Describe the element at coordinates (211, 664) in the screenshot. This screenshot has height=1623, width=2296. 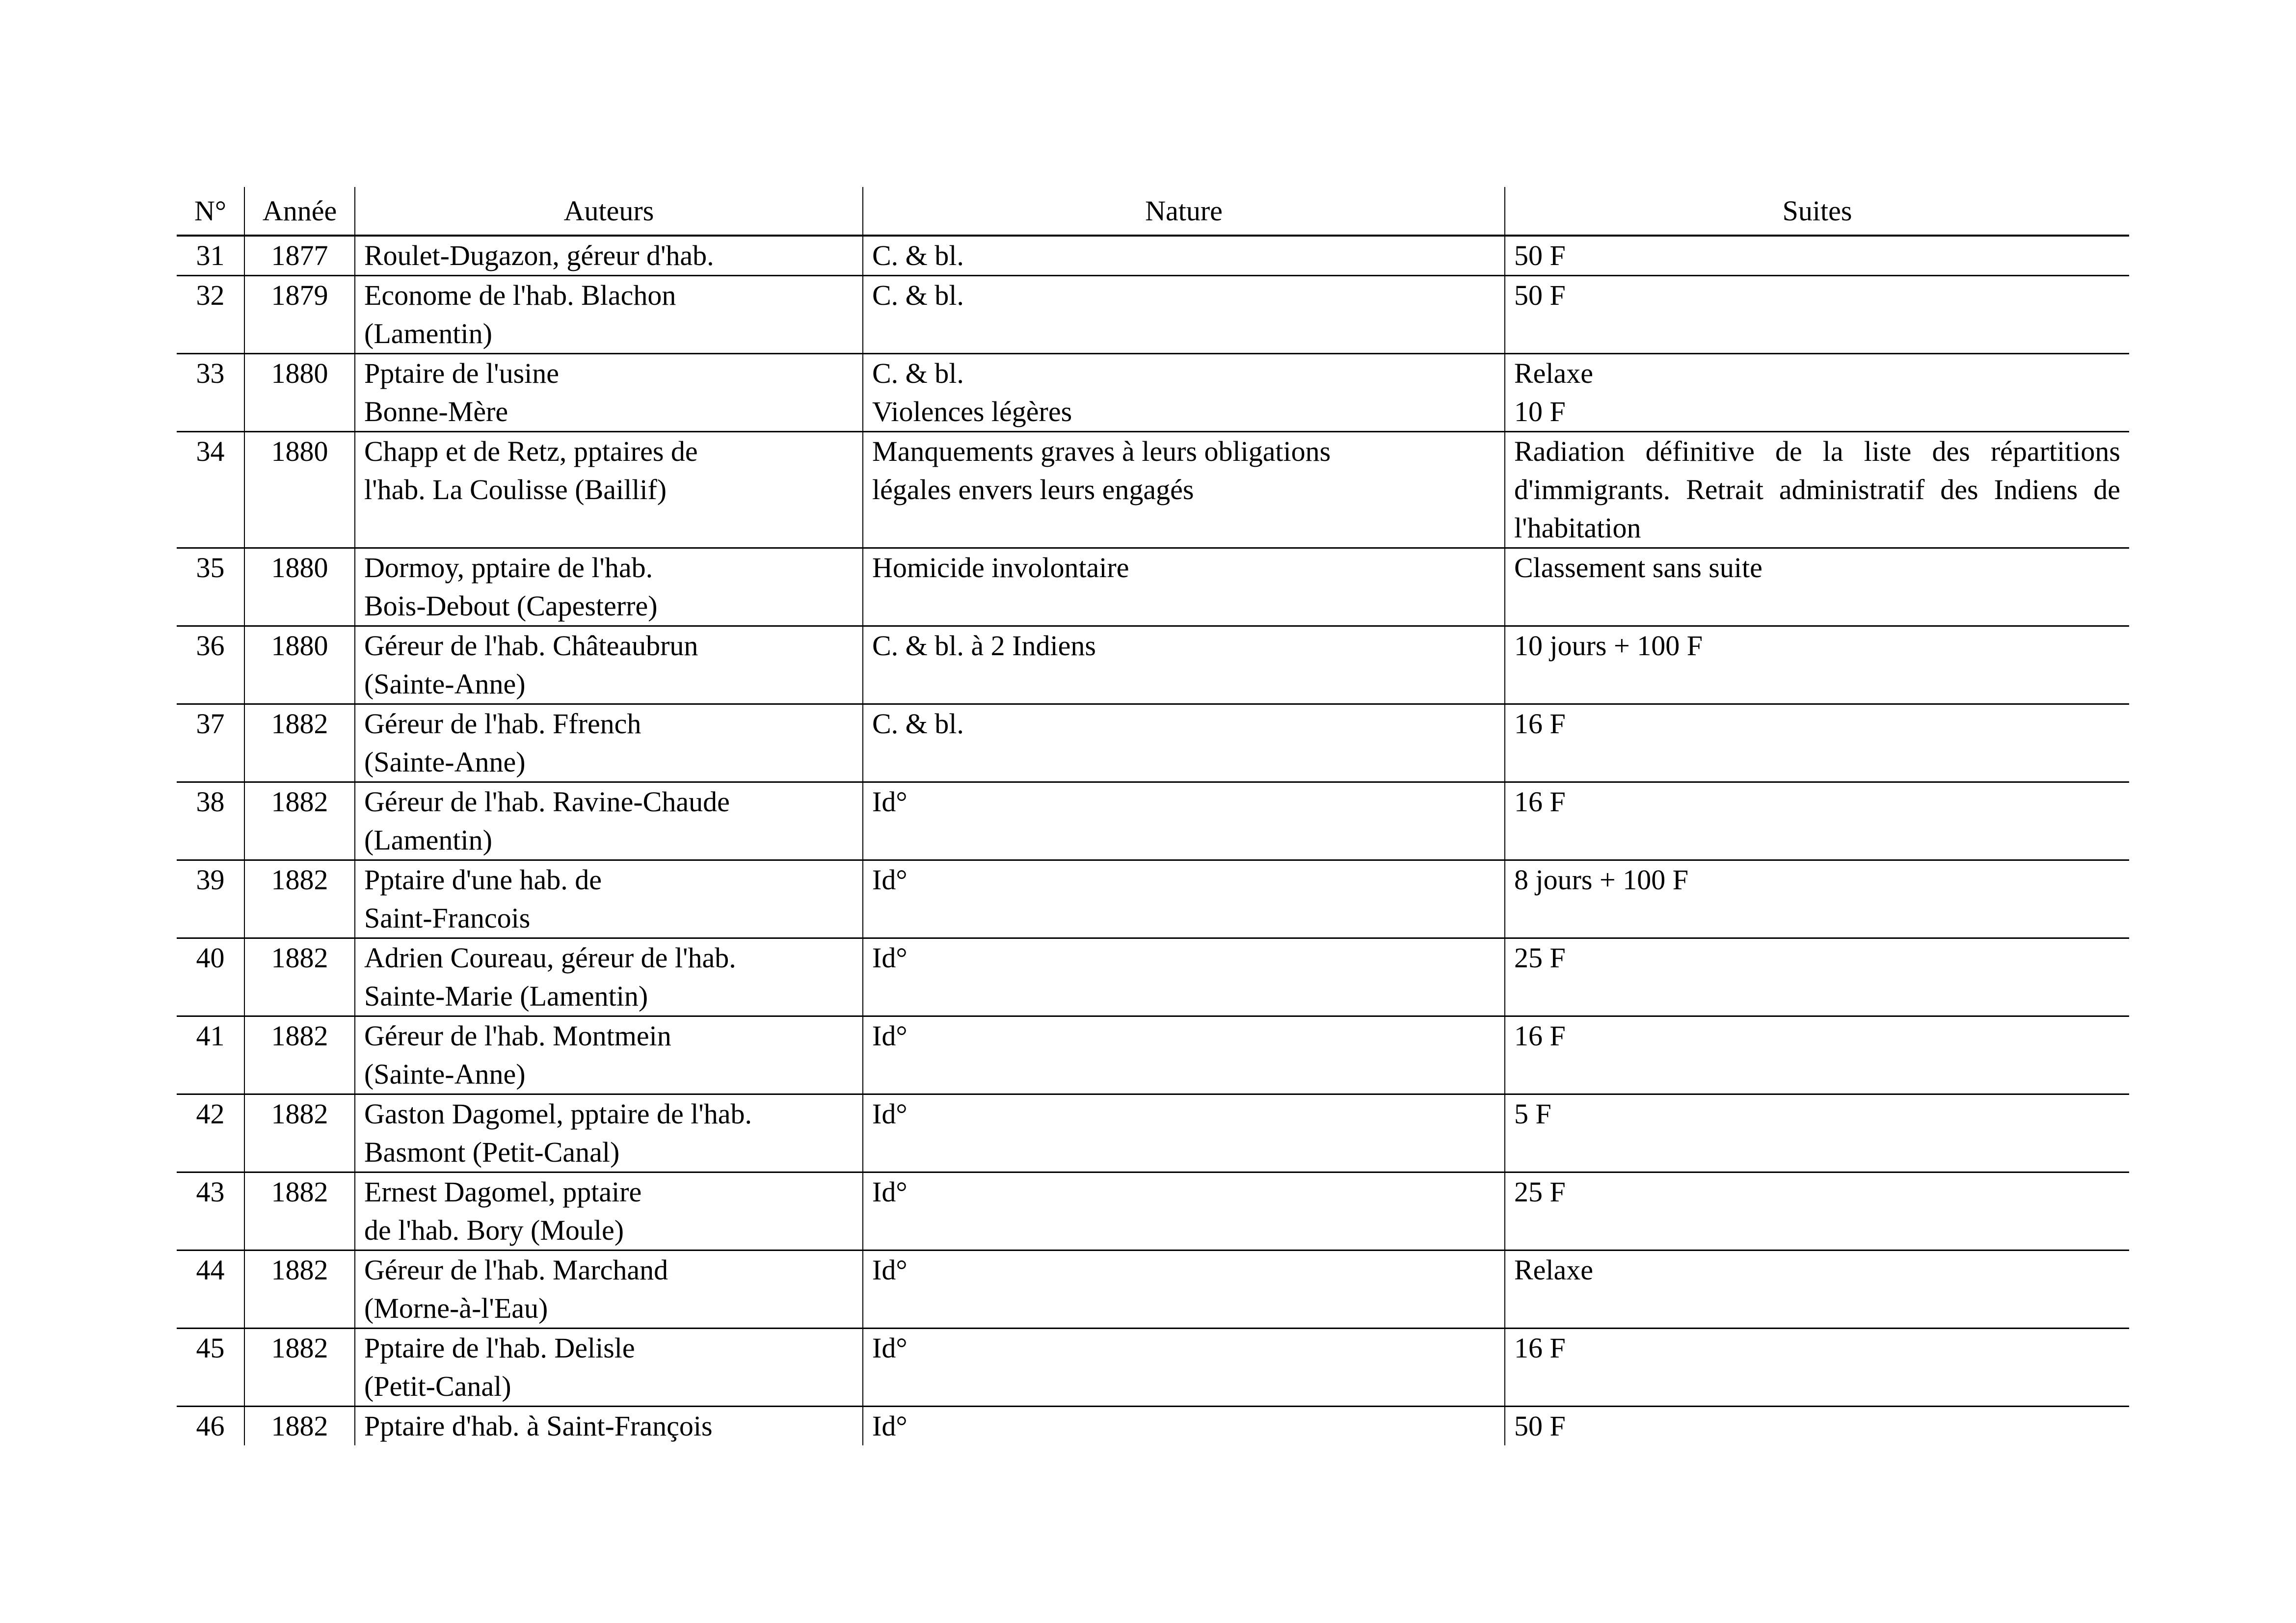
I see `cell-no: 36` at that location.